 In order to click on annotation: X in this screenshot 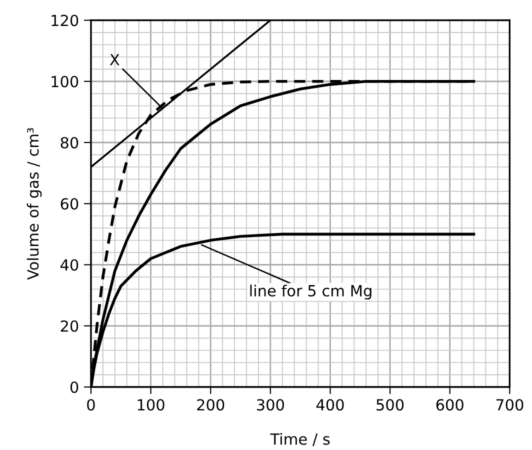, I will do `click(115, 60)`.